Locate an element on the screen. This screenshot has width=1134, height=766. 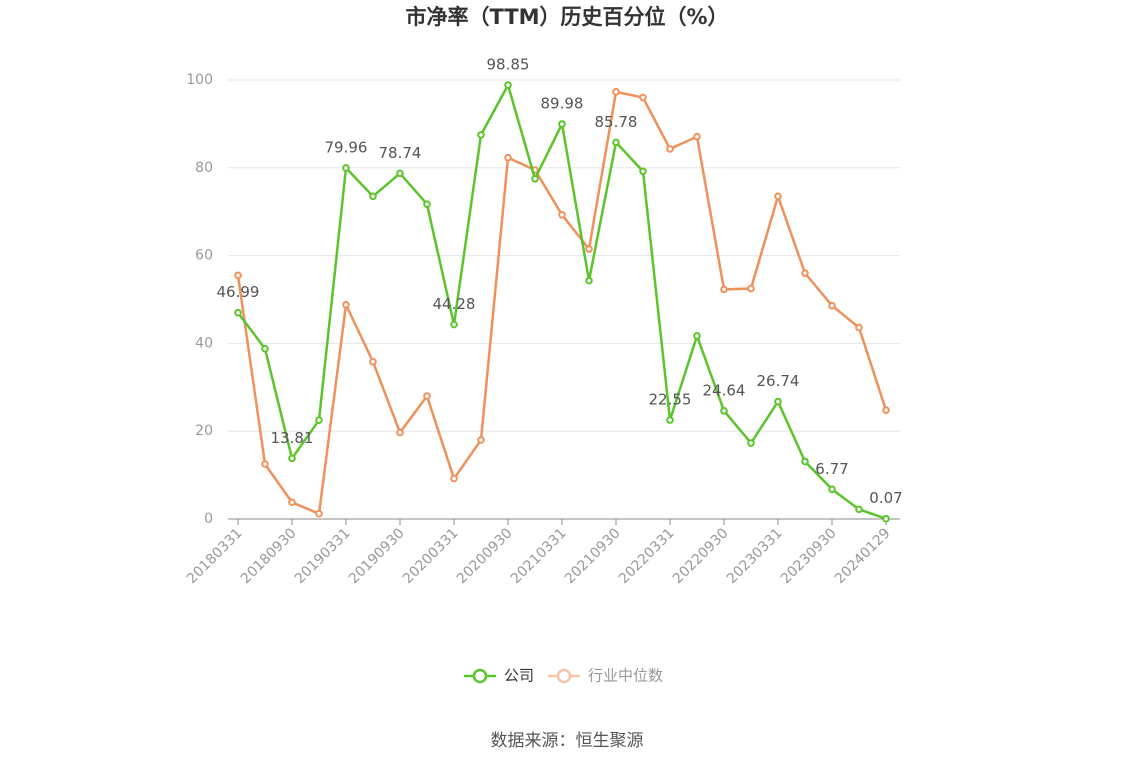
y-tick-label: 100 is located at coordinates (199, 80).